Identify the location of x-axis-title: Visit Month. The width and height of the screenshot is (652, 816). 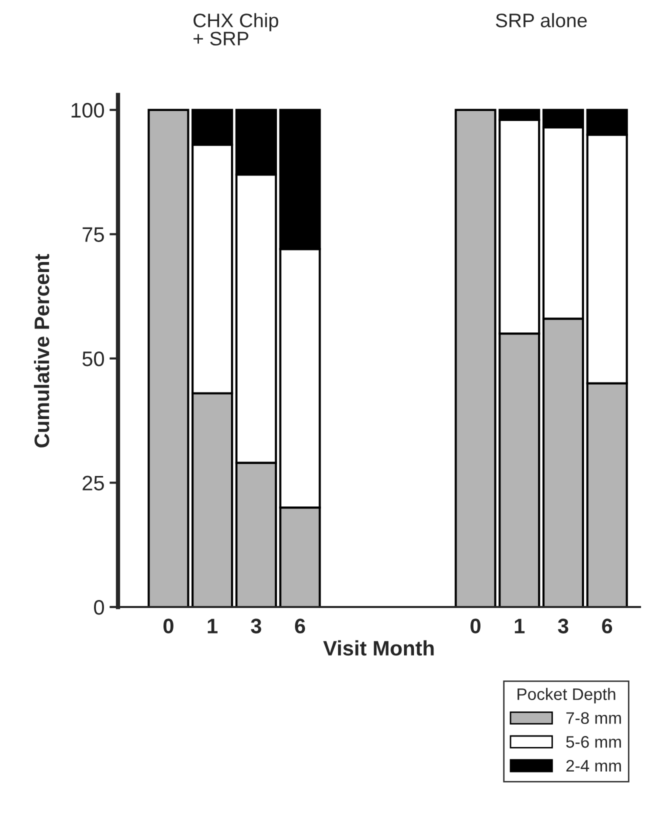
(378, 648).